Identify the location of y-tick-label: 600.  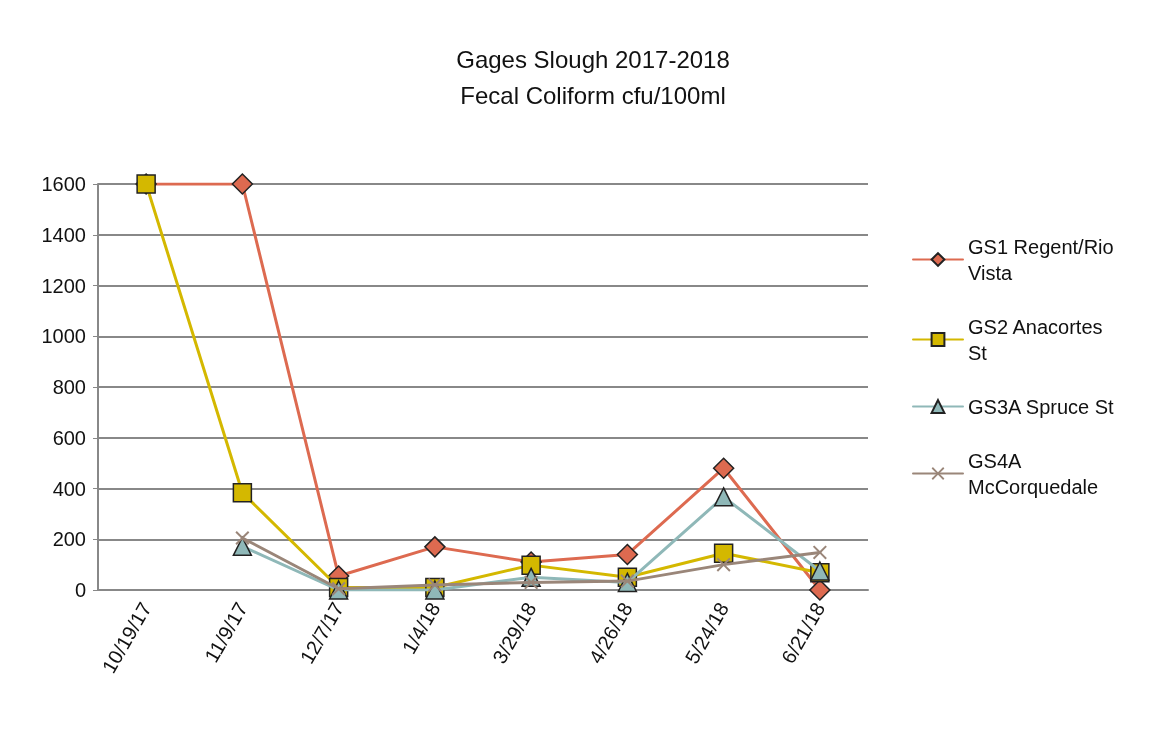
(69, 437).